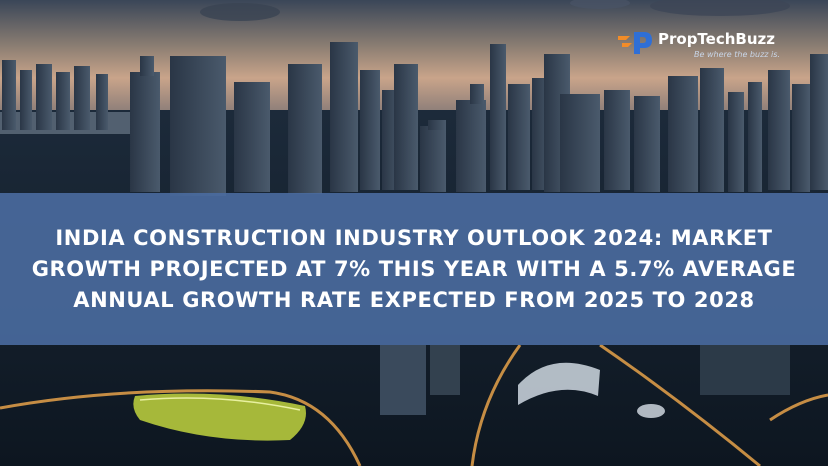 The height and width of the screenshot is (466, 828). What do you see at coordinates (635, 43) in the screenshot?
I see `logo-mark-icon` at bounding box center [635, 43].